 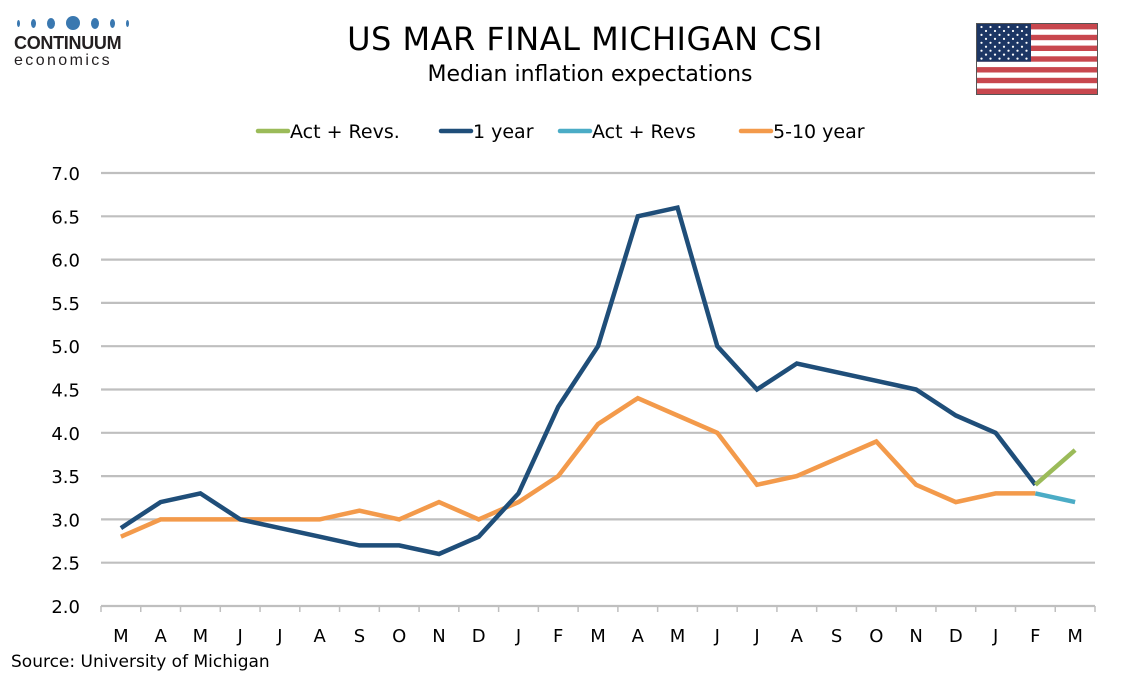 I want to click on y-tick-label: 2.0, so click(x=65, y=607).